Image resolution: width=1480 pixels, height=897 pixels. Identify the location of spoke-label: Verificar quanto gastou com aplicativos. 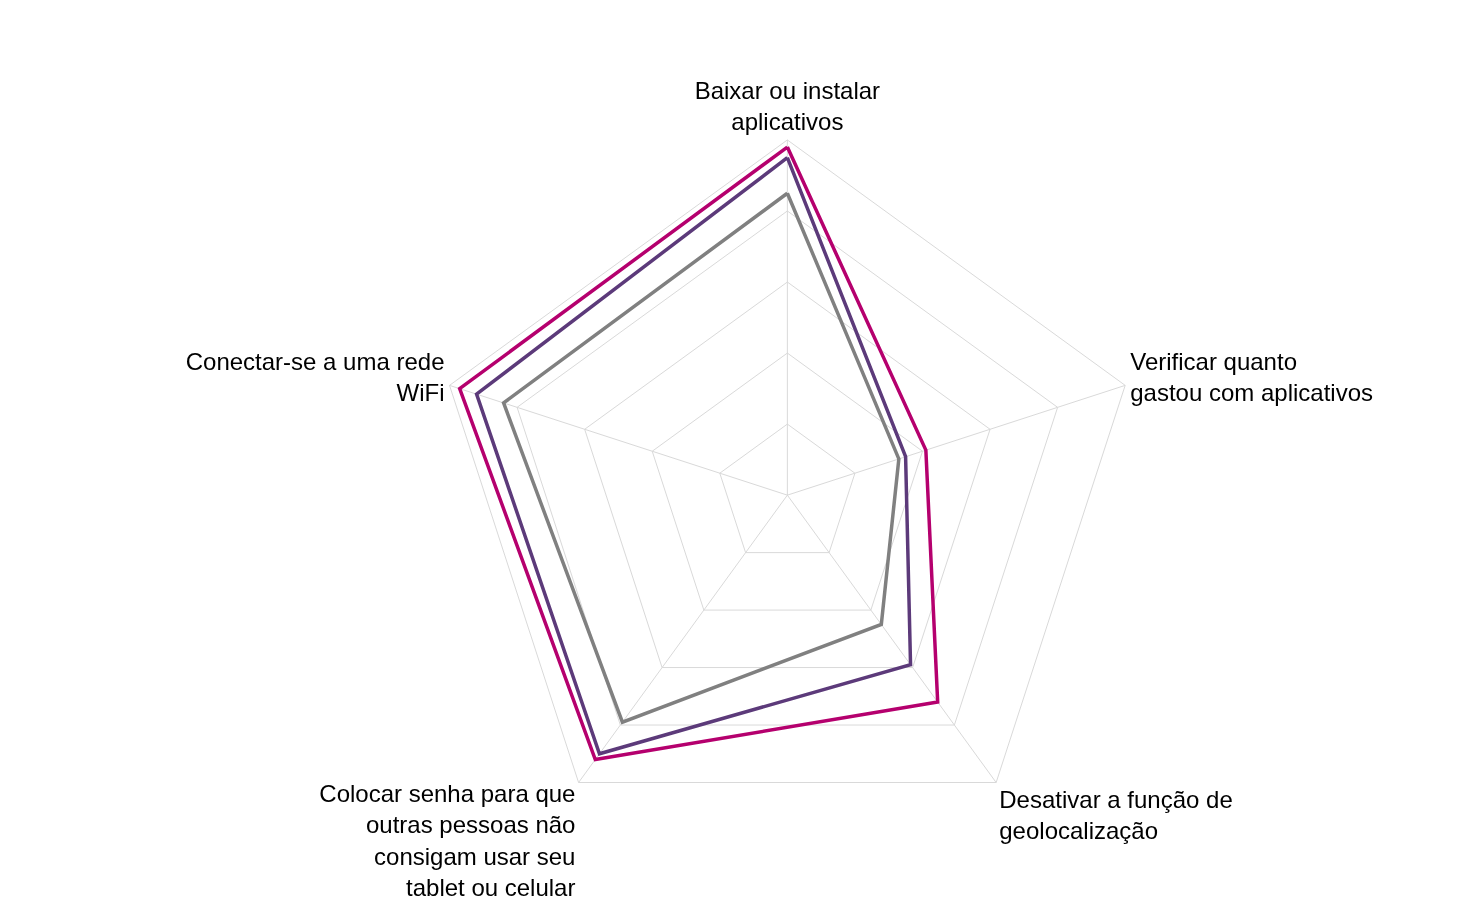
(1252, 377).